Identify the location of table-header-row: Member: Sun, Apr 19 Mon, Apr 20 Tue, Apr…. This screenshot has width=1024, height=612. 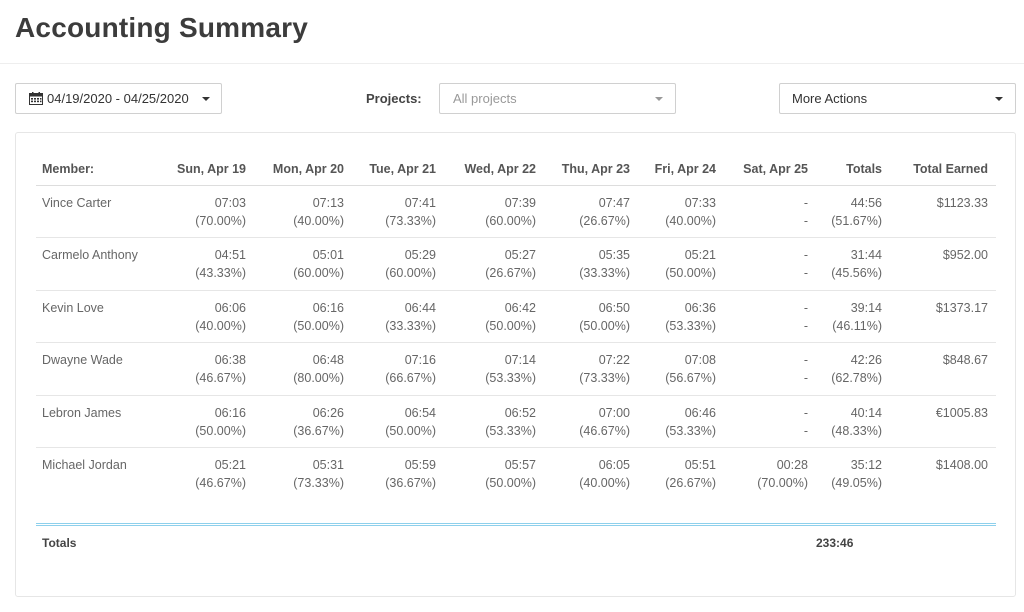
(516, 169).